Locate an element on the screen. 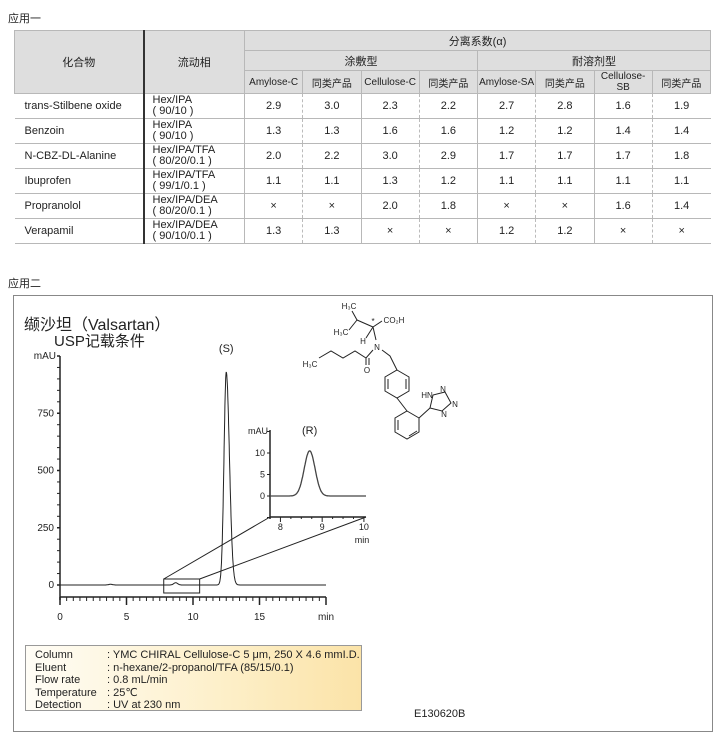  alpha-value-cell: 2.7 is located at coordinates (506, 106).